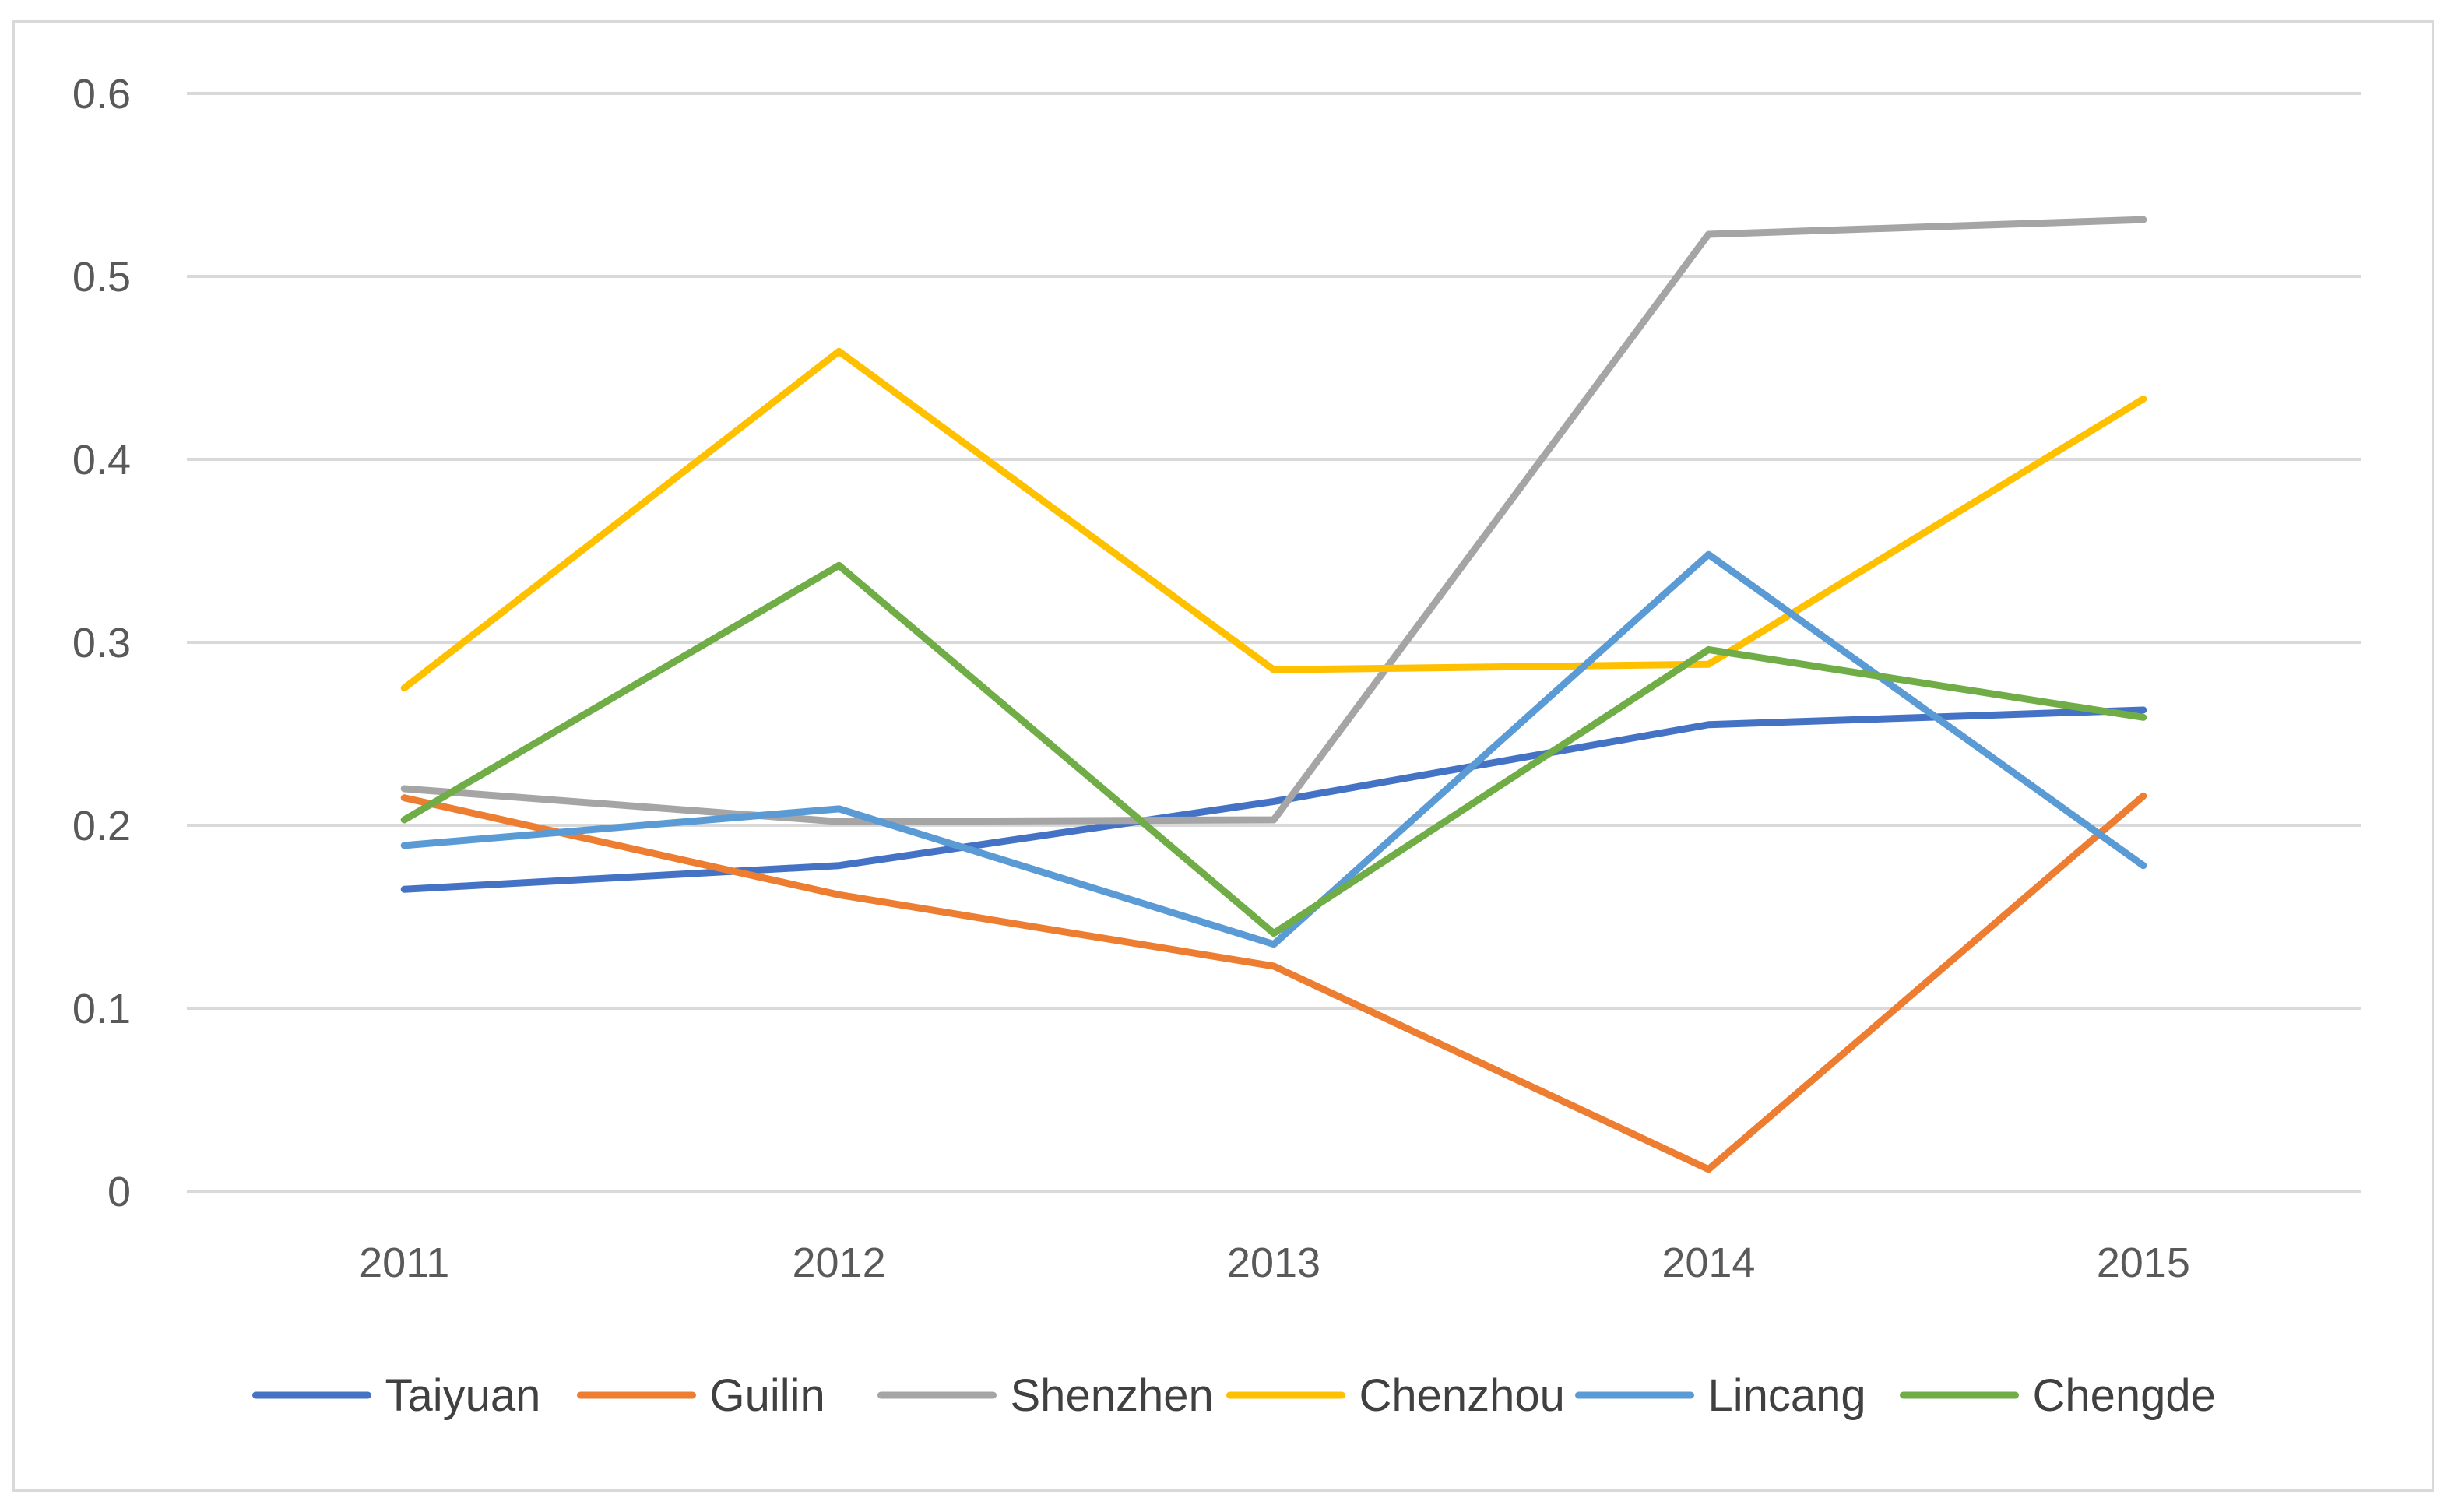  I want to click on legend-item-guilin: Guilin, so click(701, 1395).